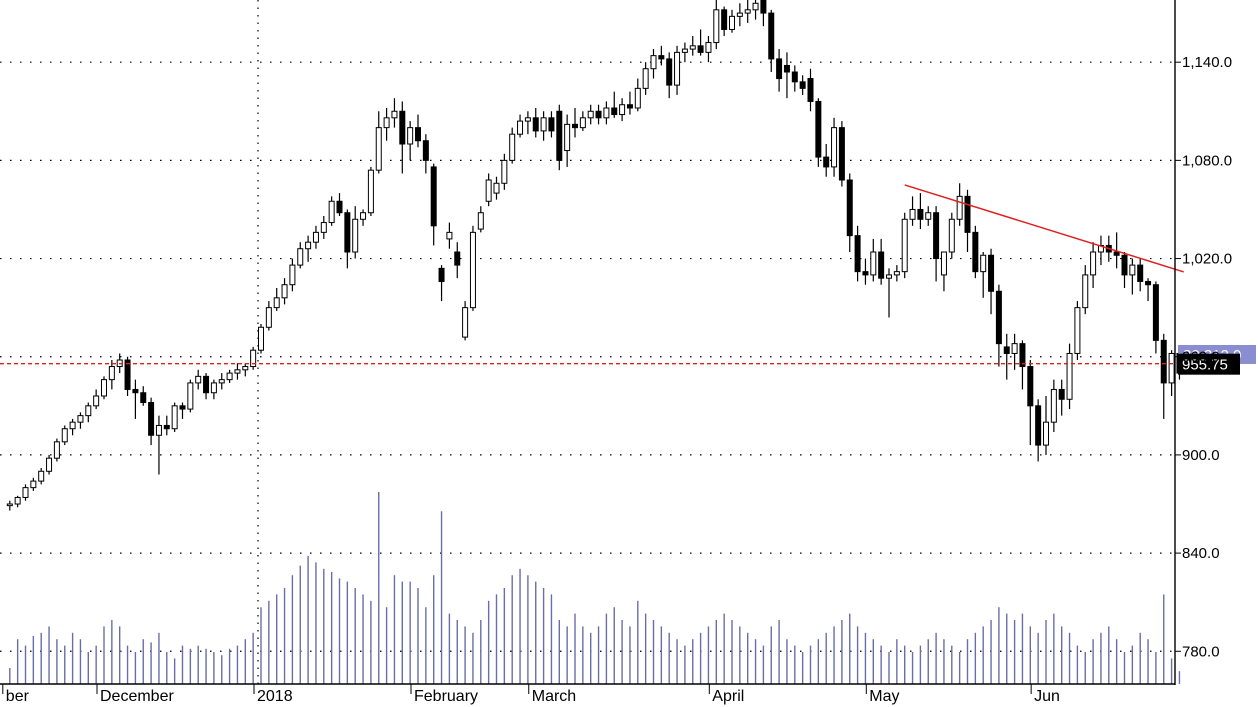  What do you see at coordinates (1201, 455) in the screenshot?
I see `y-tick-label: 900.0` at bounding box center [1201, 455].